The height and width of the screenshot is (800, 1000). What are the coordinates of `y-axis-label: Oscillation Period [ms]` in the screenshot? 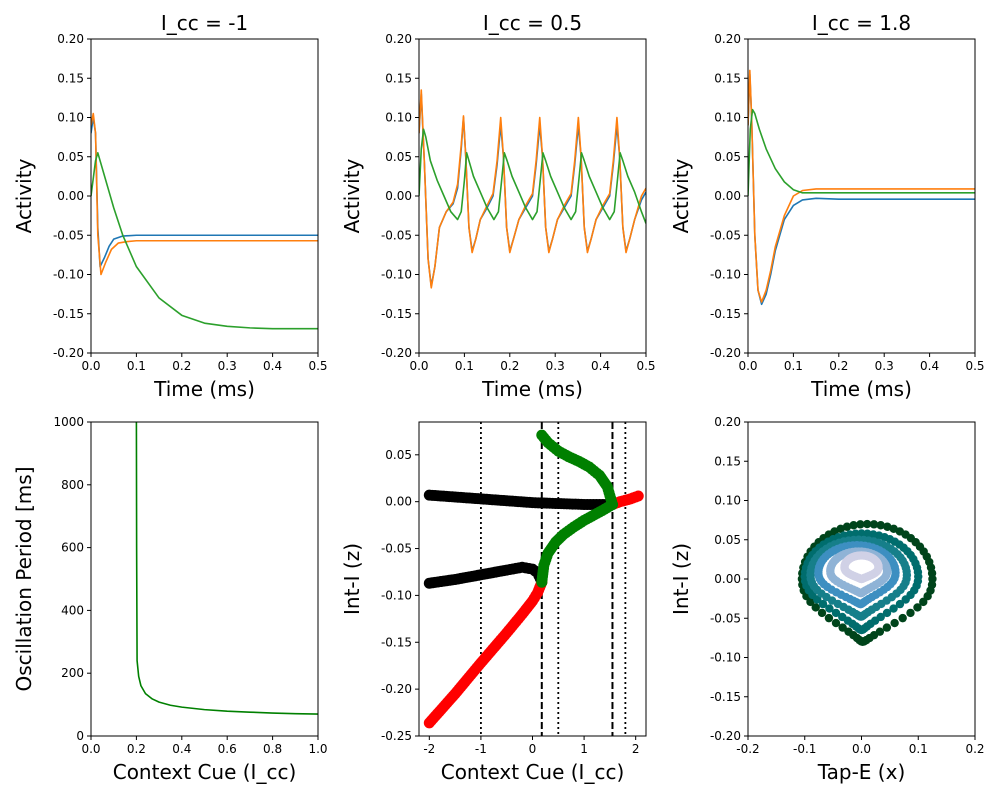 It's located at (24, 579).